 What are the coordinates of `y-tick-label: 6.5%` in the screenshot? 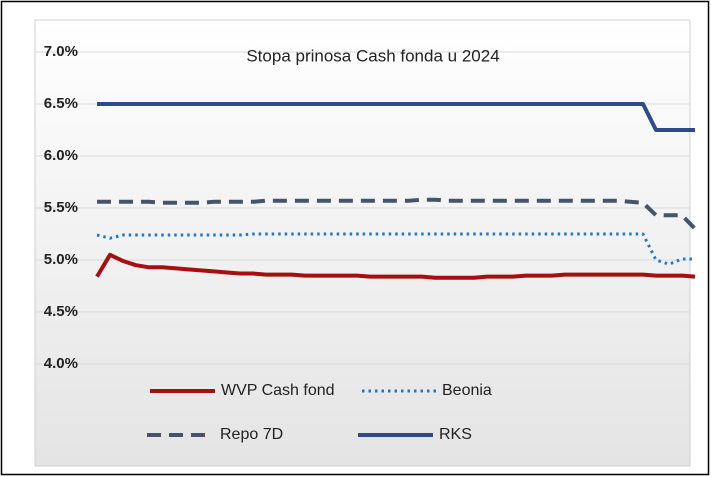 It's located at (61, 103).